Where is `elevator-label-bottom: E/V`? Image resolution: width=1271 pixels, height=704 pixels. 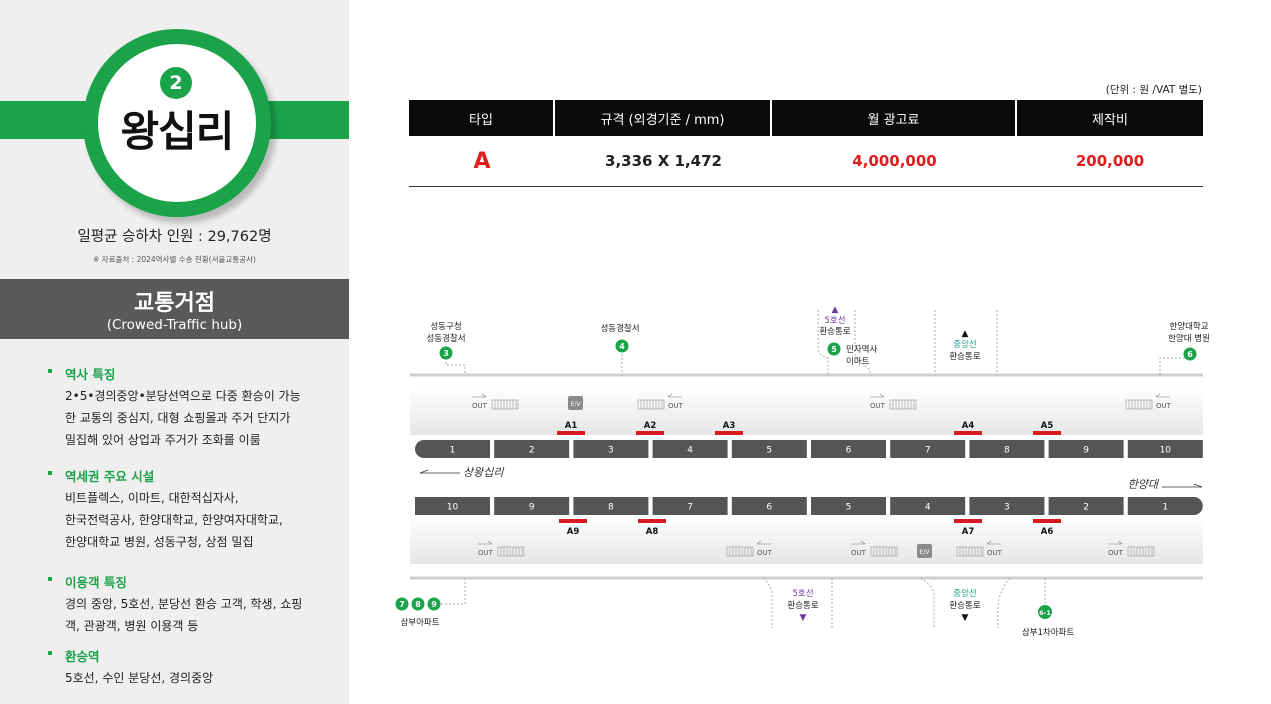 elevator-label-bottom: E/V is located at coordinates (925, 552).